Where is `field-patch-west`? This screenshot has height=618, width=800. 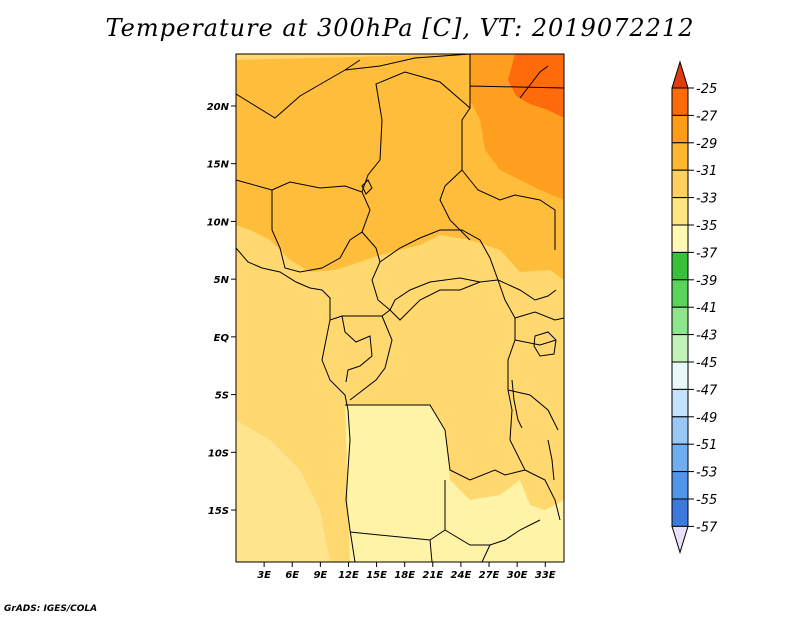 field-patch-west is located at coordinates (283, 491).